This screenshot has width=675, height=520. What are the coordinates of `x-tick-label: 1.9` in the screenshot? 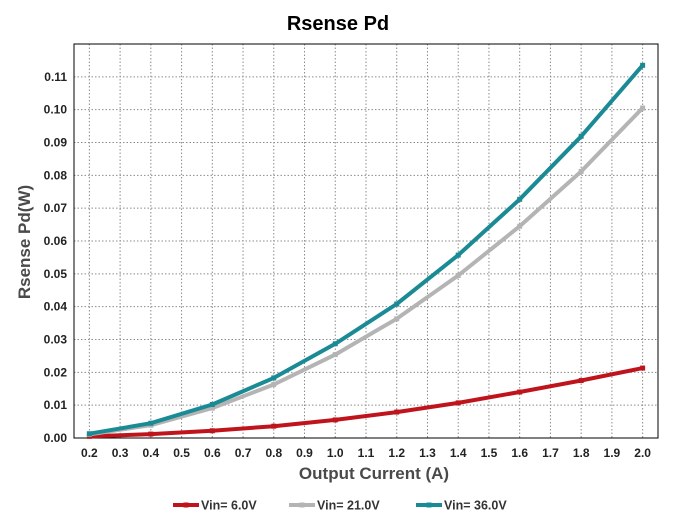 It's located at (612, 453).